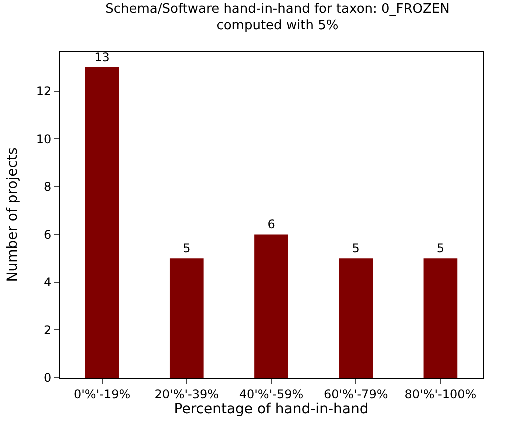 Image resolution: width=505 pixels, height=425 pixels. What do you see at coordinates (102, 57) in the screenshot?
I see `data-label: 13` at bounding box center [102, 57].